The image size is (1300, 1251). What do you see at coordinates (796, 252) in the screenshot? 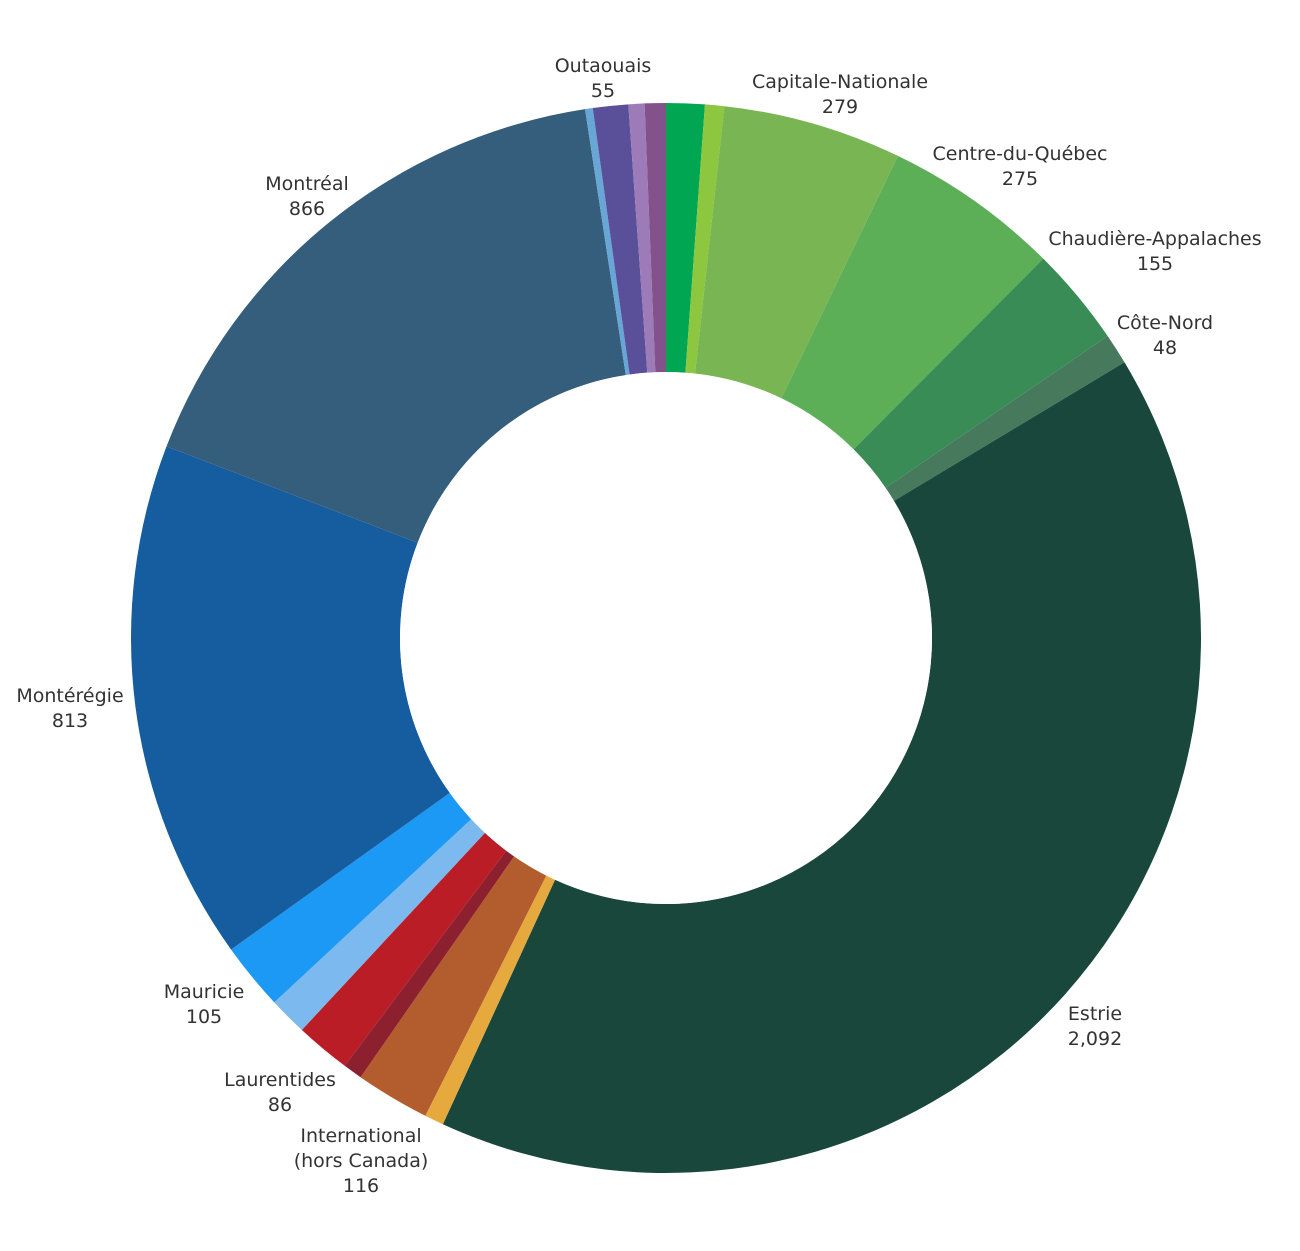
I see `slice-capitale-nationale` at bounding box center [796, 252].